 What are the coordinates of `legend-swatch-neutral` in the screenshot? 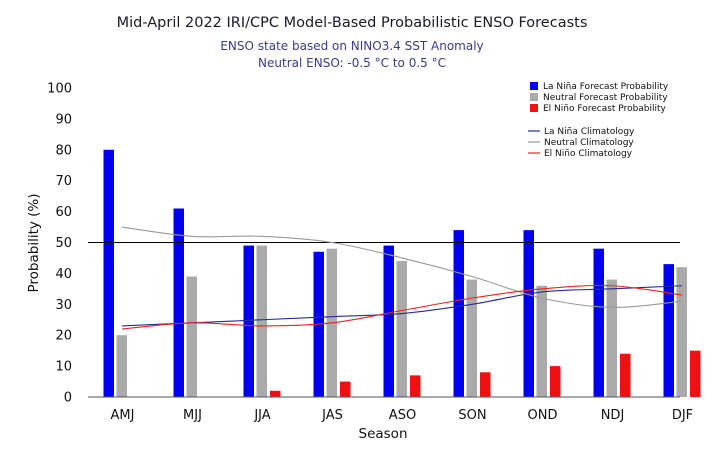 It's located at (534, 97).